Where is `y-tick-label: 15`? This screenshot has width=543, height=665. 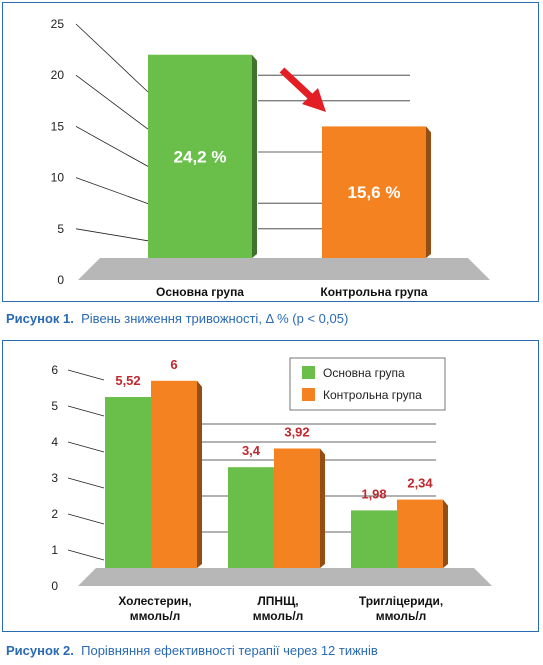
y-tick-label: 15 is located at coordinates (58, 126).